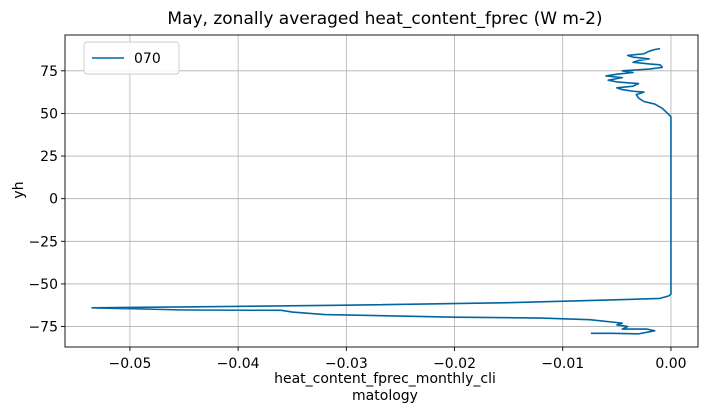 The height and width of the screenshot is (415, 705). What do you see at coordinates (385, 379) in the screenshot?
I see `x-axis-label-line-1: heat_content_fprec_monthly_cli` at bounding box center [385, 379].